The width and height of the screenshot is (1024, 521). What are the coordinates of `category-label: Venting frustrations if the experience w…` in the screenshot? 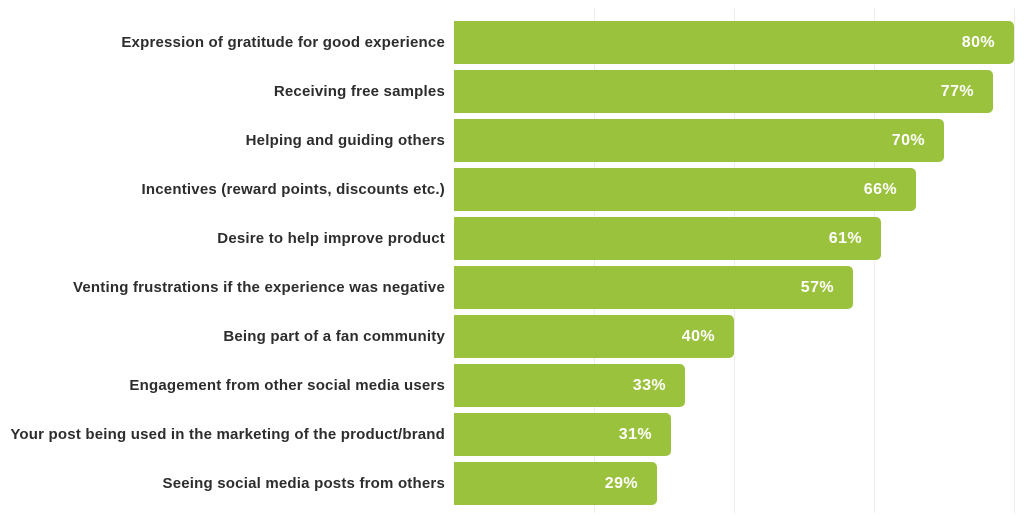 It's located at (259, 287).